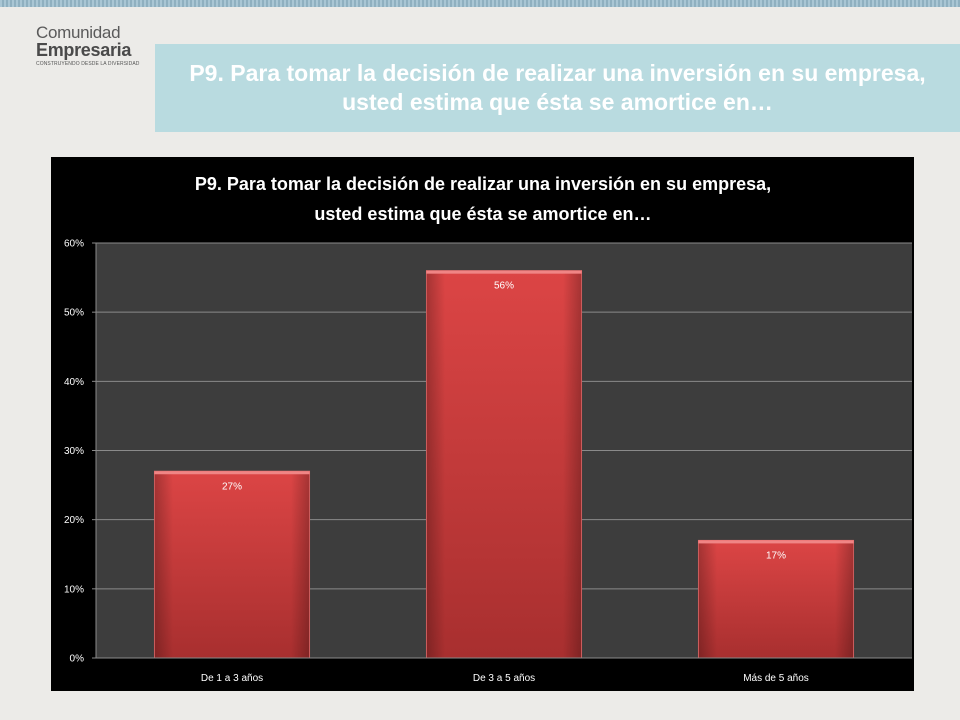  Describe the element at coordinates (77, 659) in the screenshot. I see `y-tick-label: 0%` at that location.